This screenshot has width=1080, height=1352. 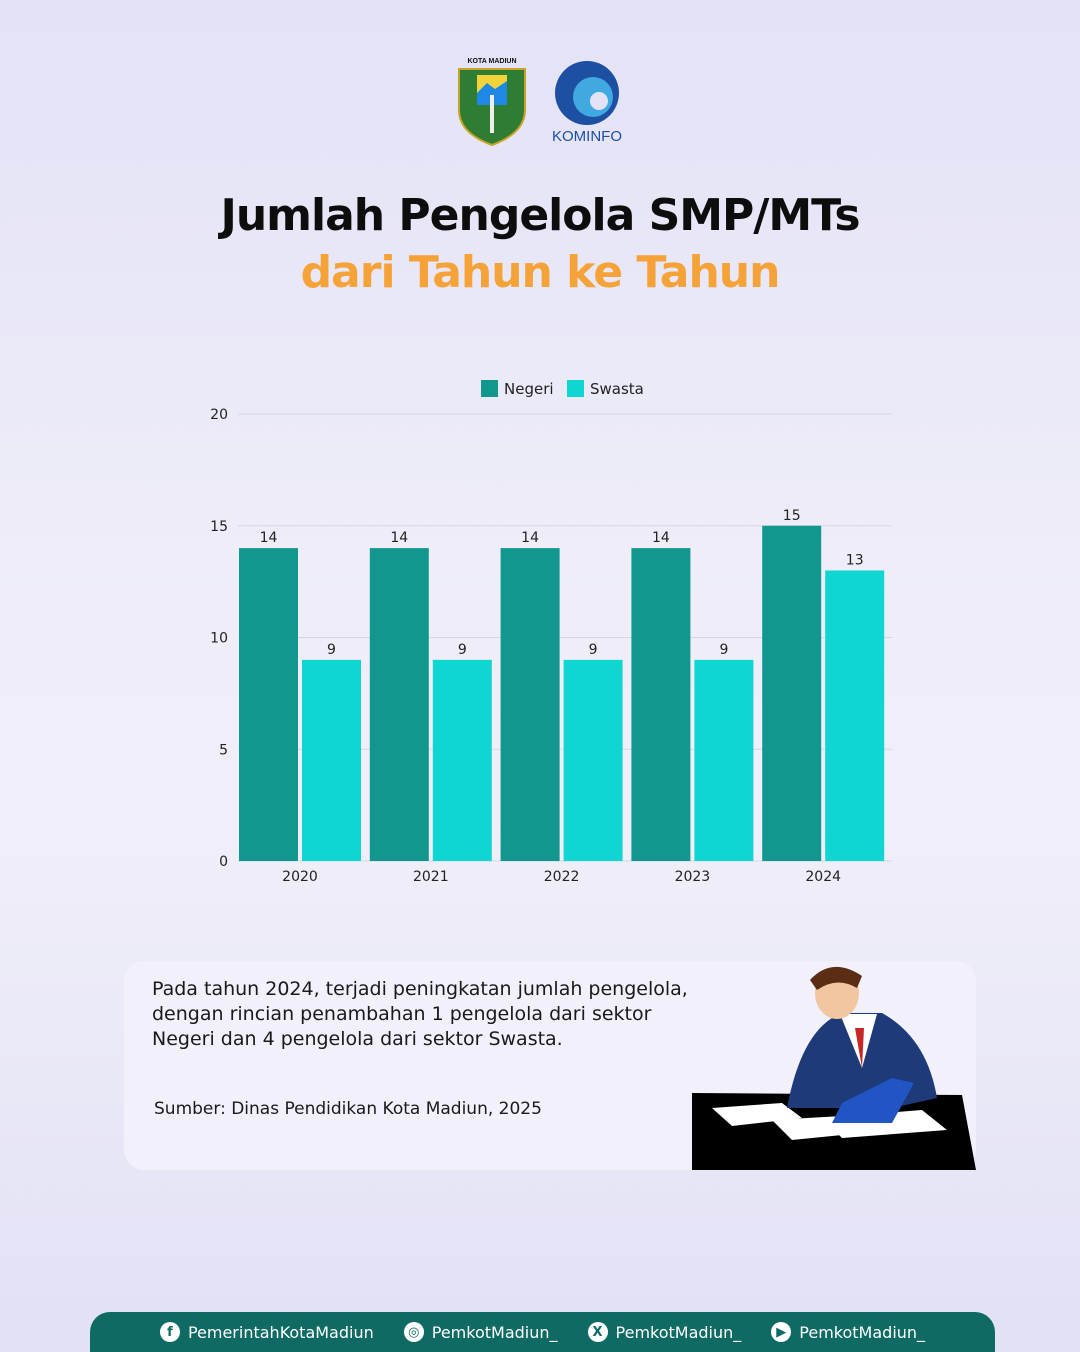 I want to click on data-label: 13, so click(x=855, y=560).